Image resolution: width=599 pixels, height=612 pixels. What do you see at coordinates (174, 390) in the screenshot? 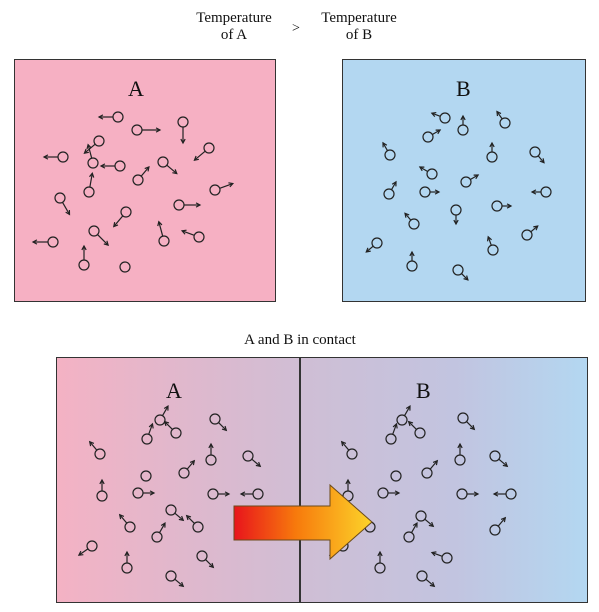
I see `contact-box-letter-a: A` at bounding box center [174, 390].